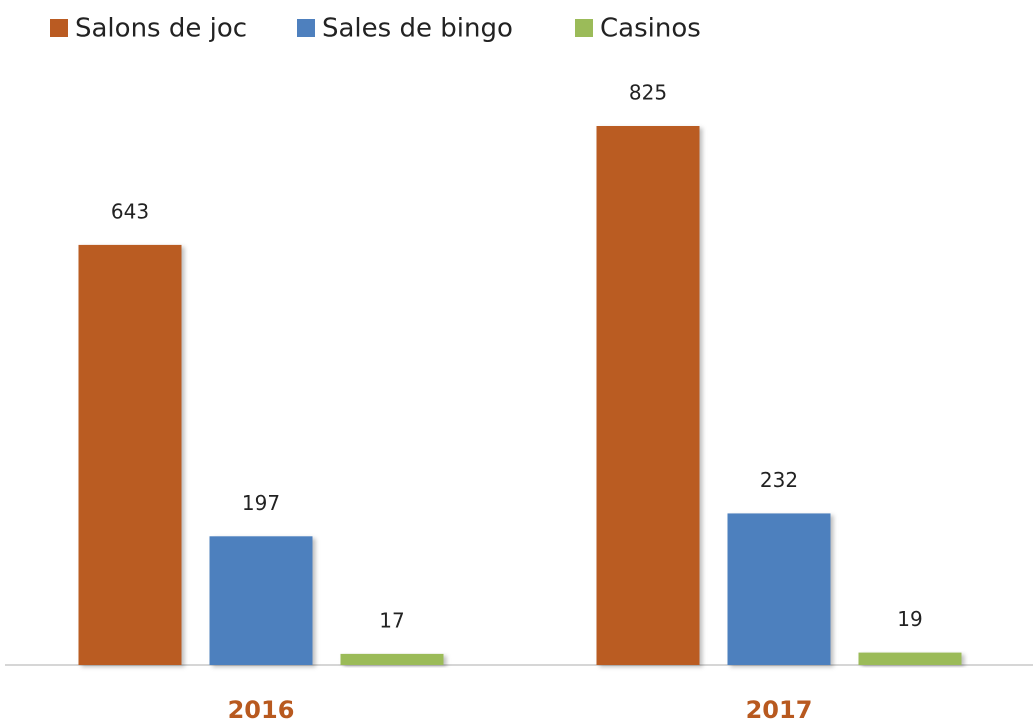  What do you see at coordinates (650, 29) in the screenshot?
I see `legend-label: Casinos` at bounding box center [650, 29].